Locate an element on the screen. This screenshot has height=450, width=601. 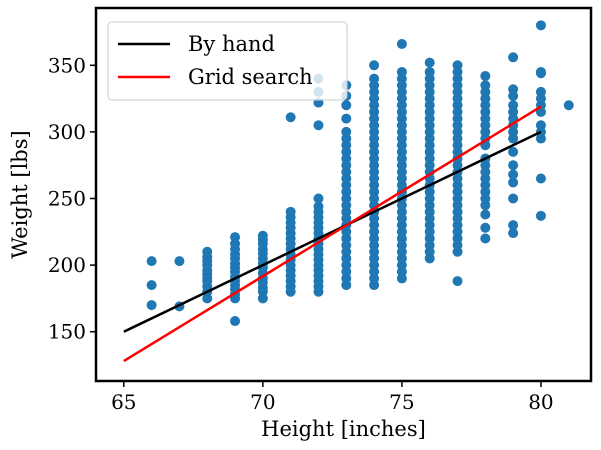
x-axis-ticks: 65 70 75 80 is located at coordinates (332, 397).